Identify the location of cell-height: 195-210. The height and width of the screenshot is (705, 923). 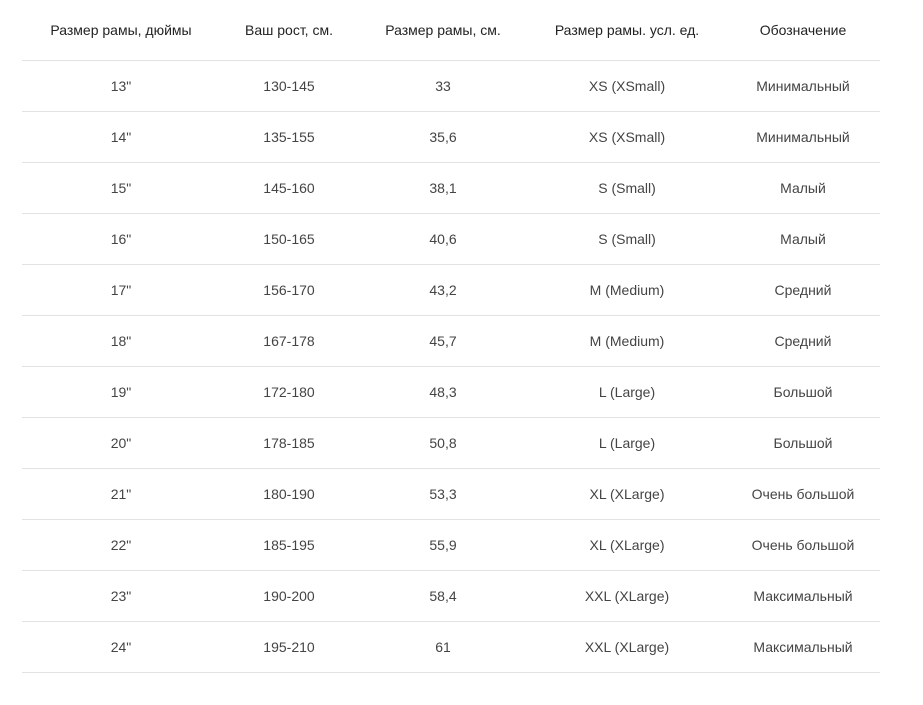
(289, 647).